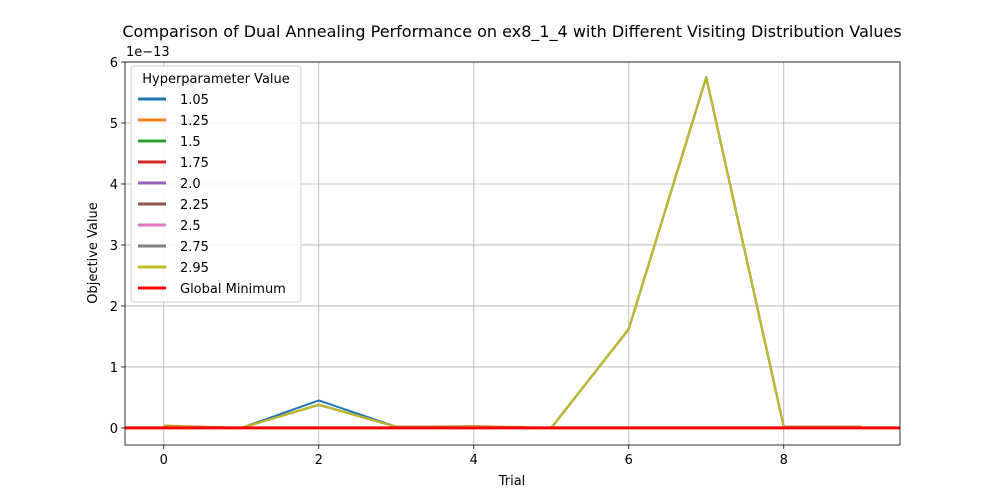 This screenshot has width=1000, height=504. I want to click on legend-entry-label: 2.5, so click(190, 226).